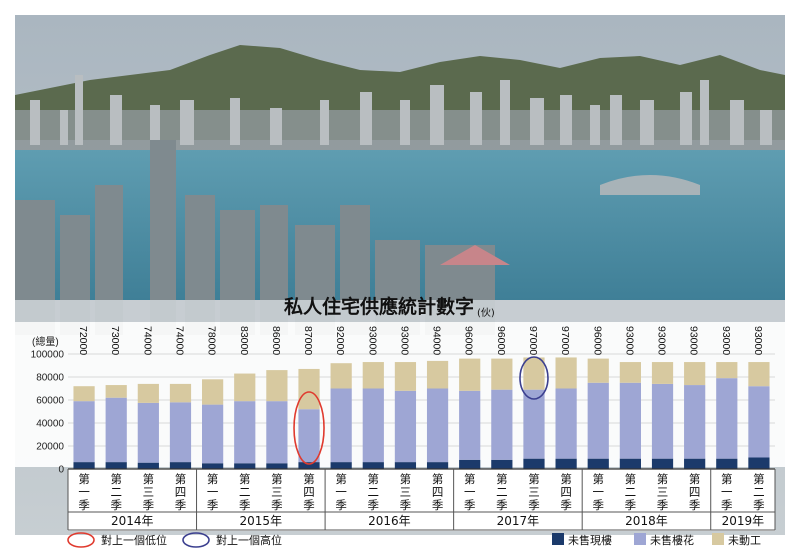 The height and width of the screenshot is (559, 800). What do you see at coordinates (50, 401) in the screenshot?
I see `y-tick-label: 60000` at bounding box center [50, 401].